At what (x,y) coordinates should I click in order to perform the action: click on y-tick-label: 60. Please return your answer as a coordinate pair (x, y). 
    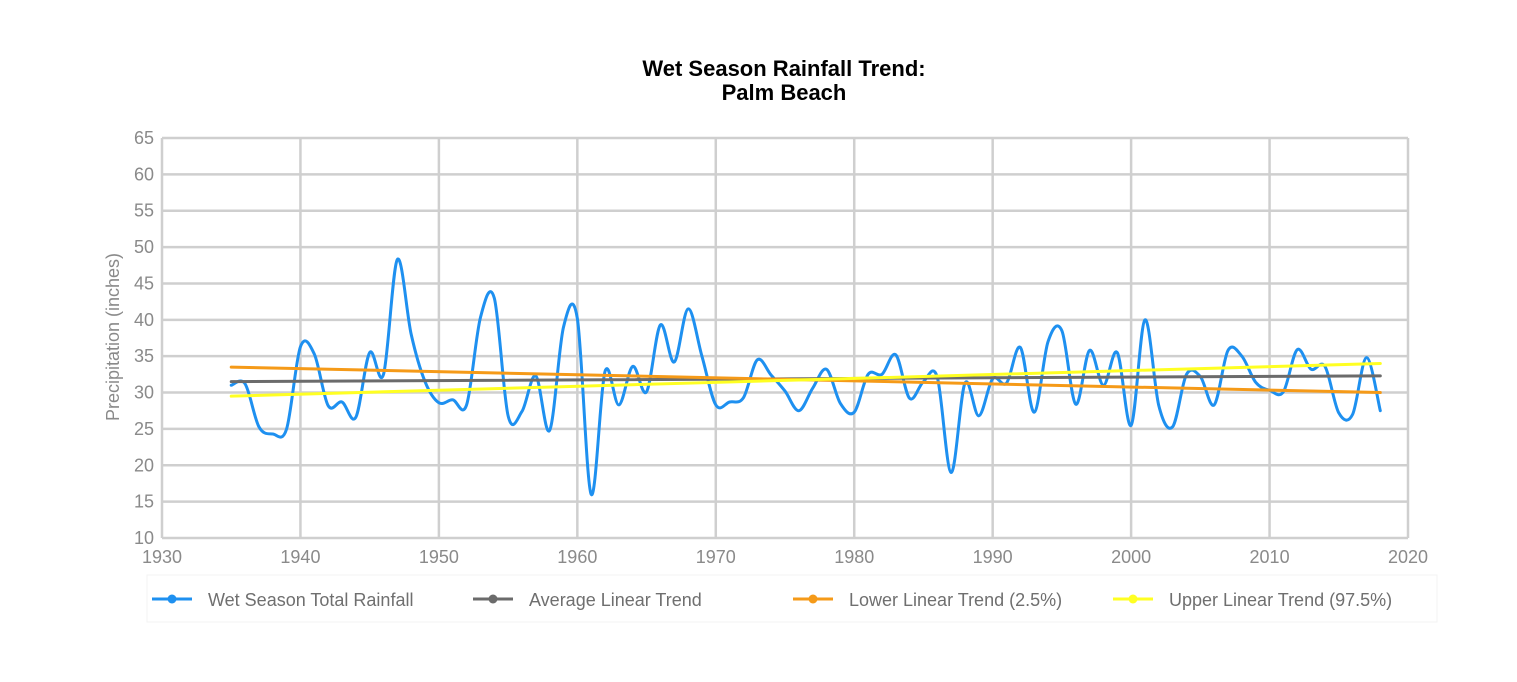
    Looking at the image, I should click on (144, 174).